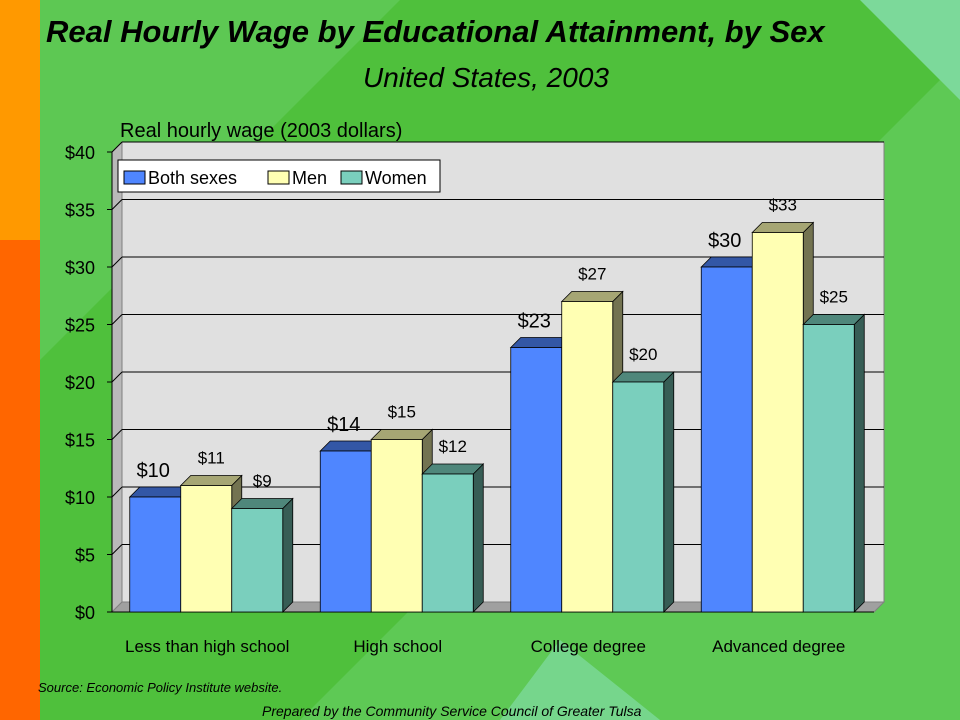 This screenshot has height=720, width=960. Describe the element at coordinates (534, 322) in the screenshot. I see `data-label: $23` at that location.